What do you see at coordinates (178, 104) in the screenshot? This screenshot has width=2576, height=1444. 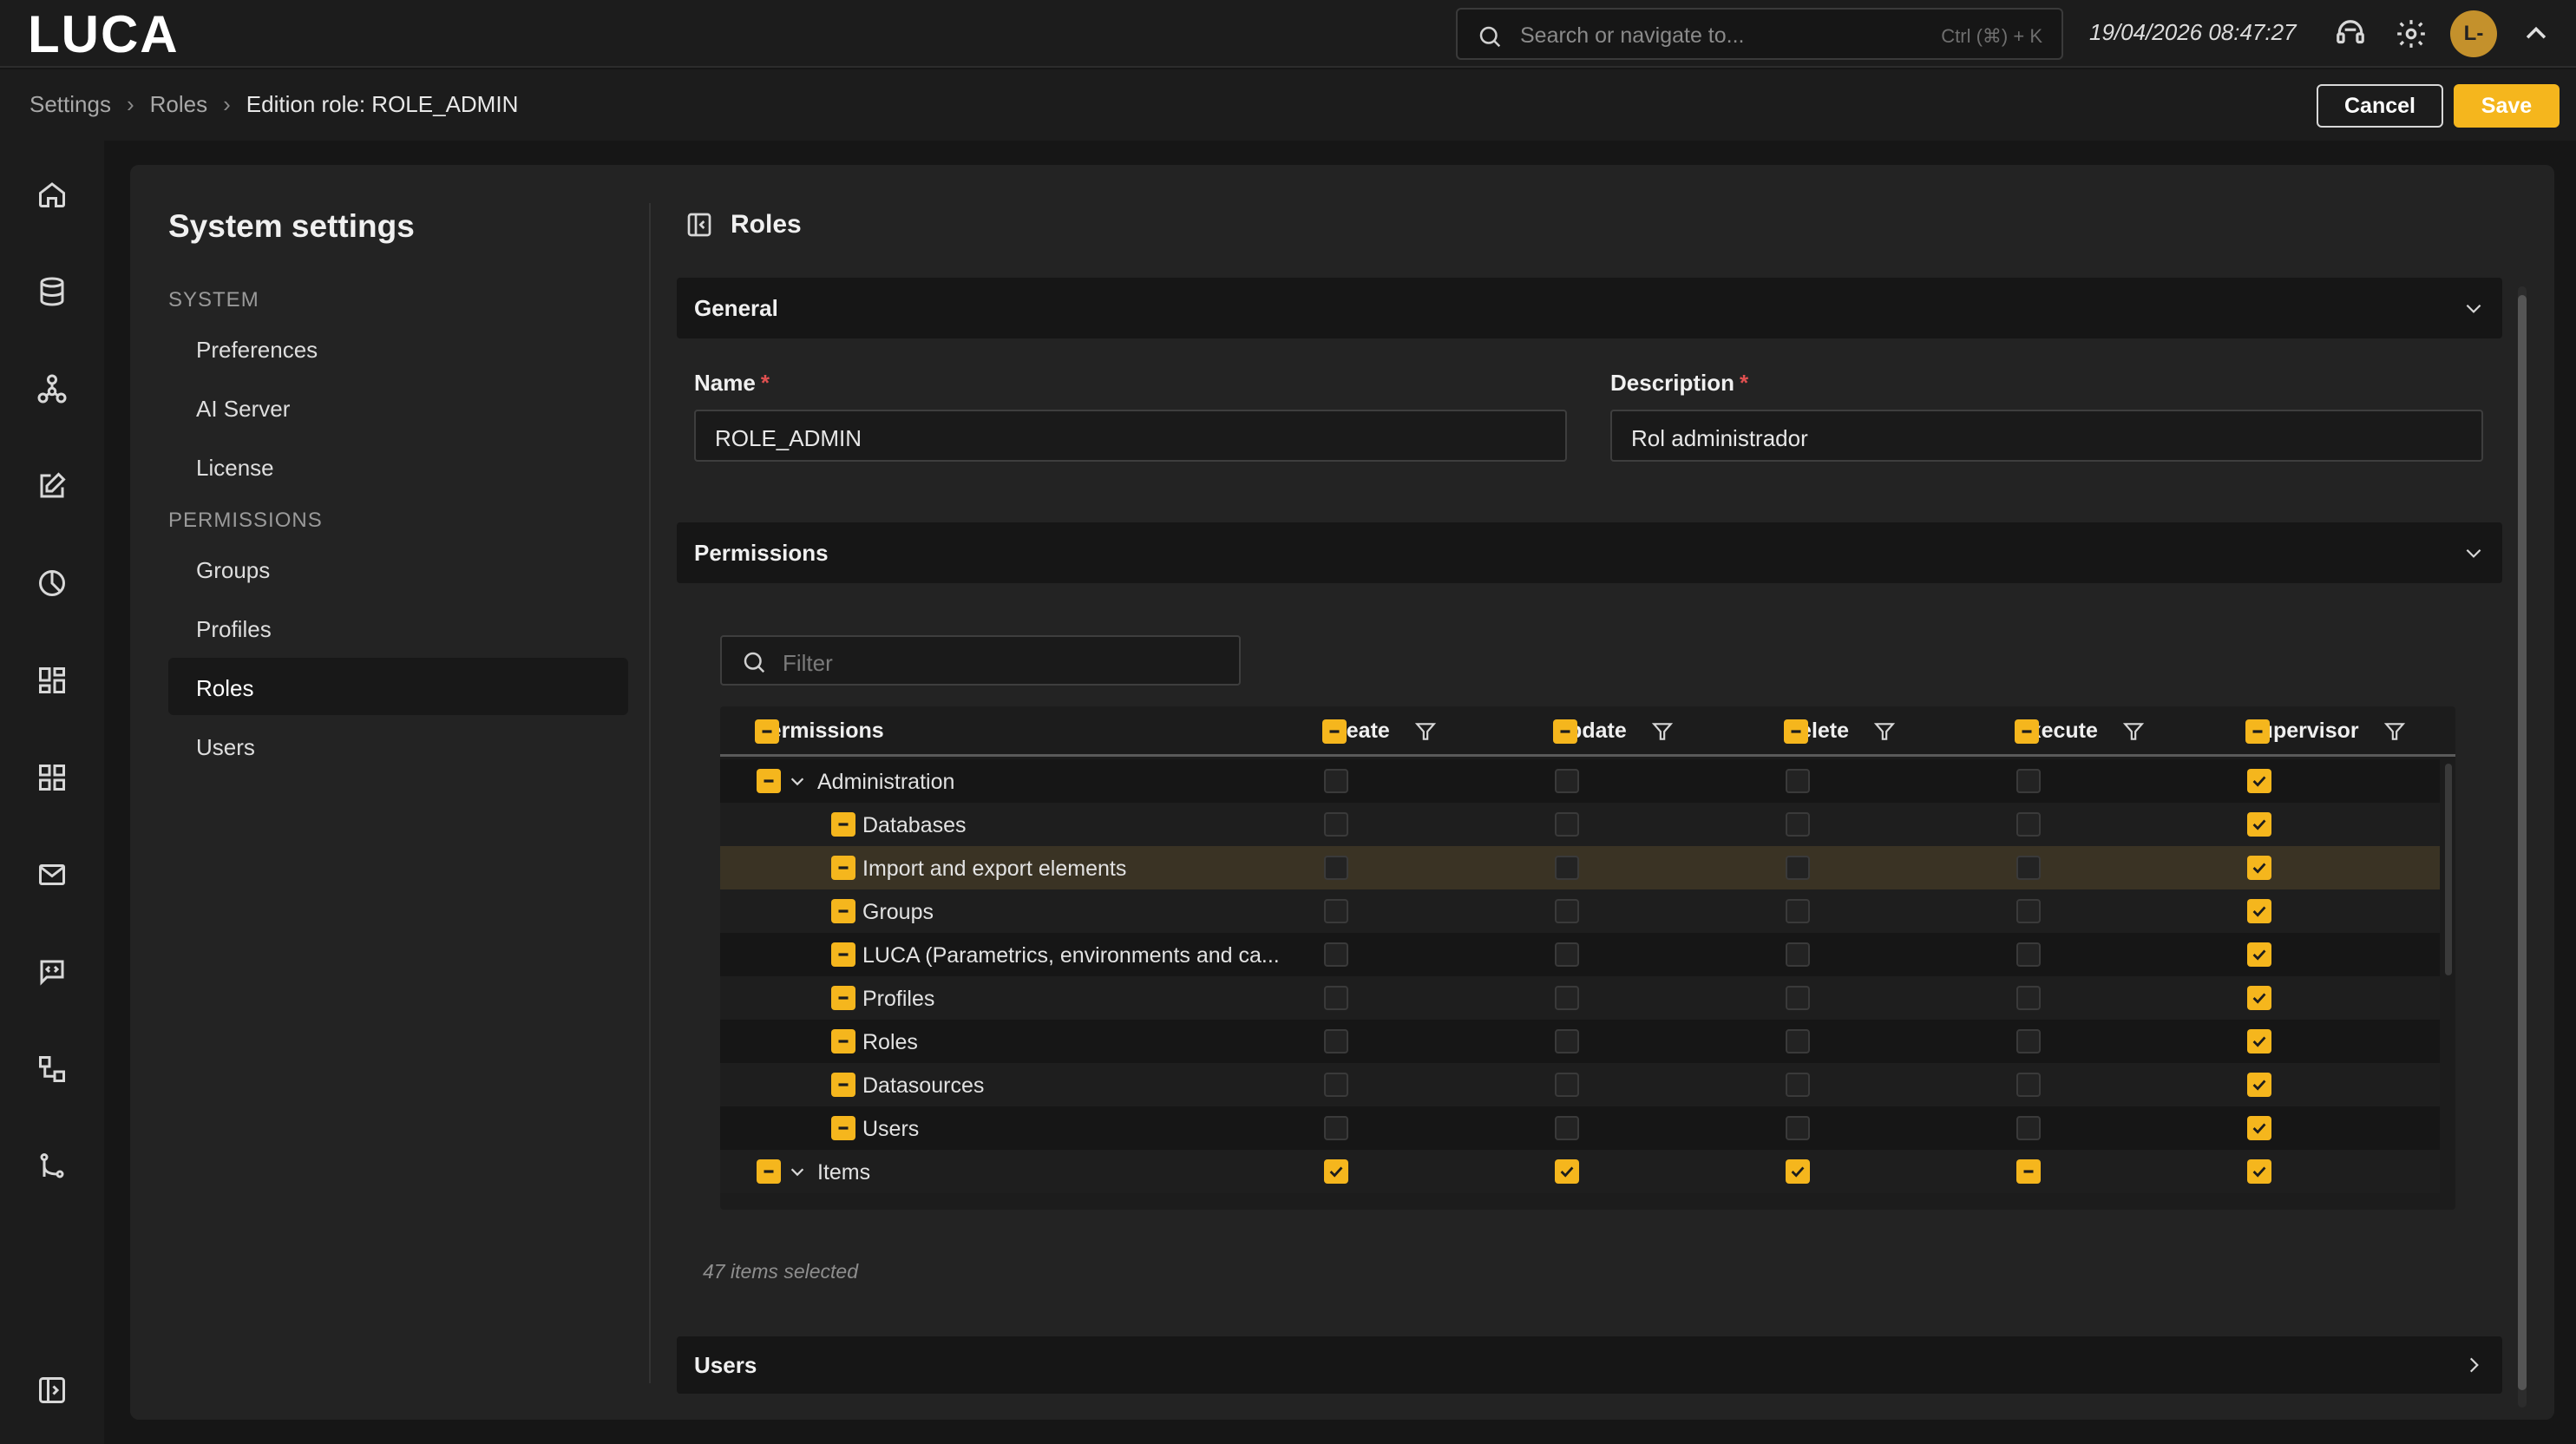 I see `breadcrumb-roles: Roles` at bounding box center [178, 104].